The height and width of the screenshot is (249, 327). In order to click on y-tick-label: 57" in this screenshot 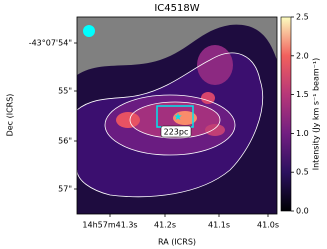, I will do `click(65, 189)`.